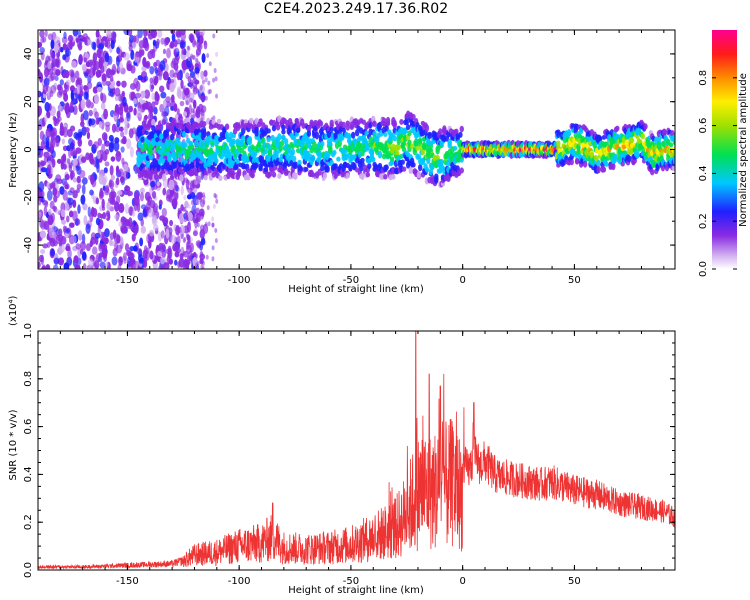 The height and width of the screenshot is (600, 750). Describe the element at coordinates (127, 280) in the screenshot. I see `top-x-tick-label: -150` at that location.